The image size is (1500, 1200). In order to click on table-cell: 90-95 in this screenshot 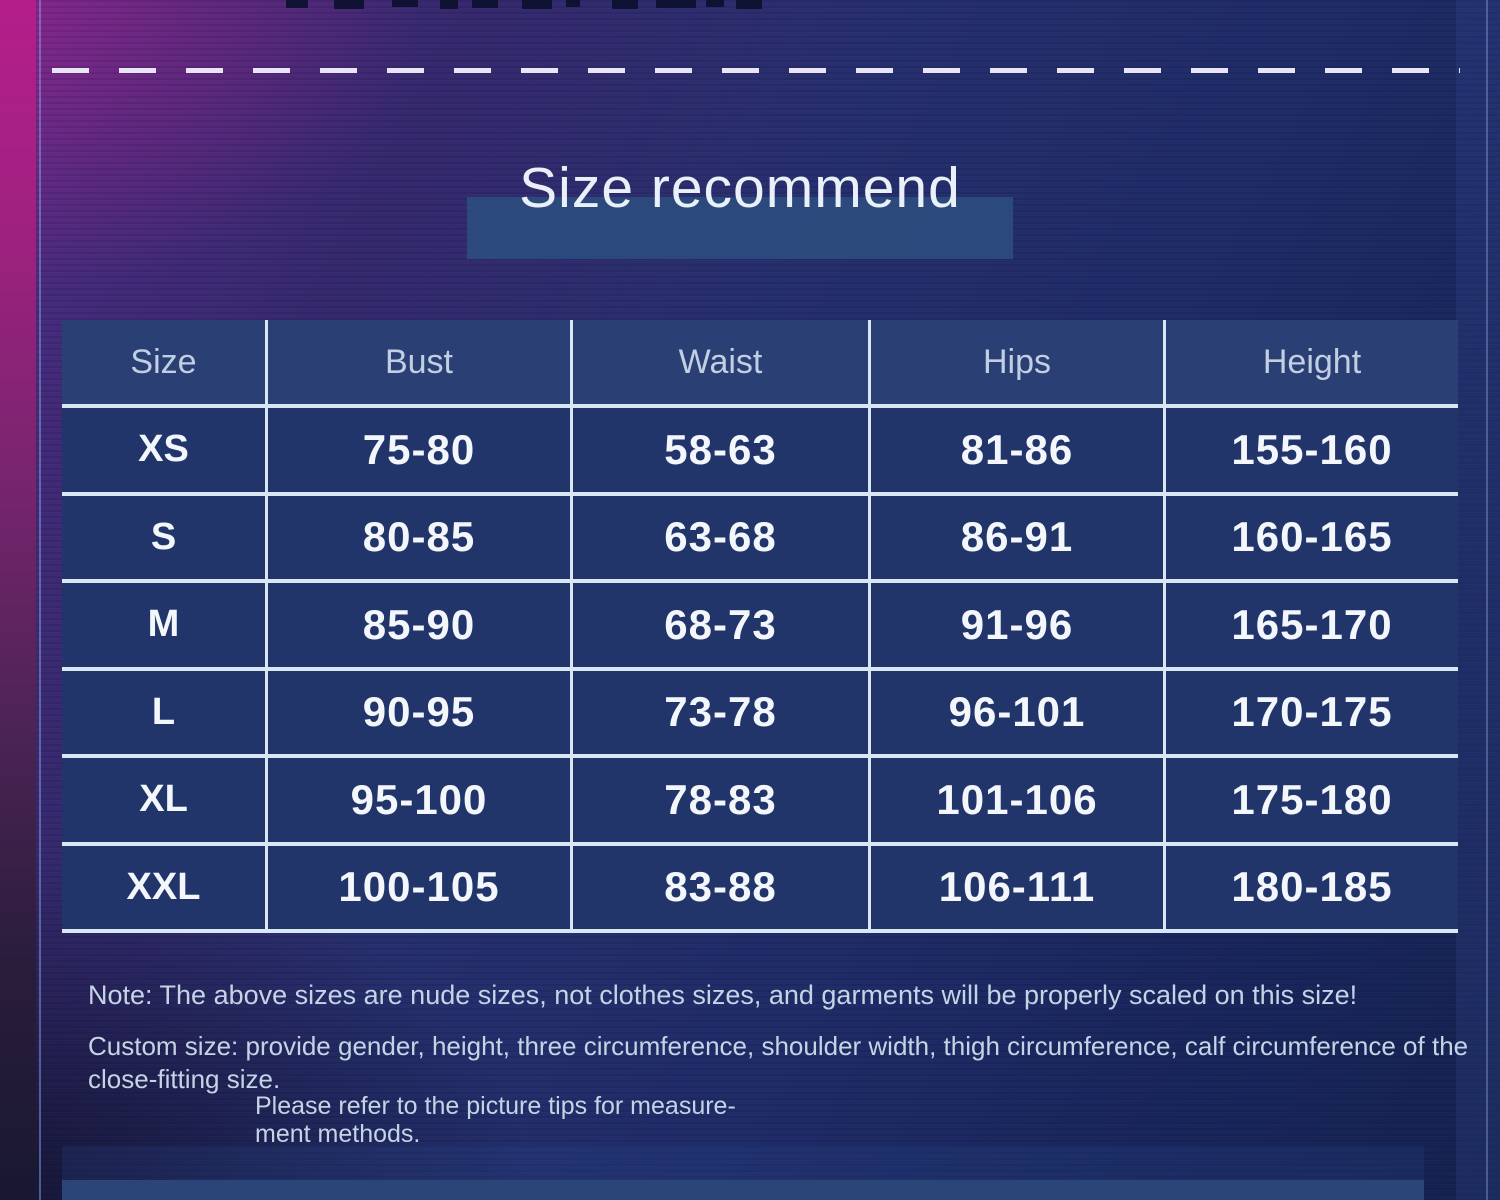, I will do `click(417, 714)`.